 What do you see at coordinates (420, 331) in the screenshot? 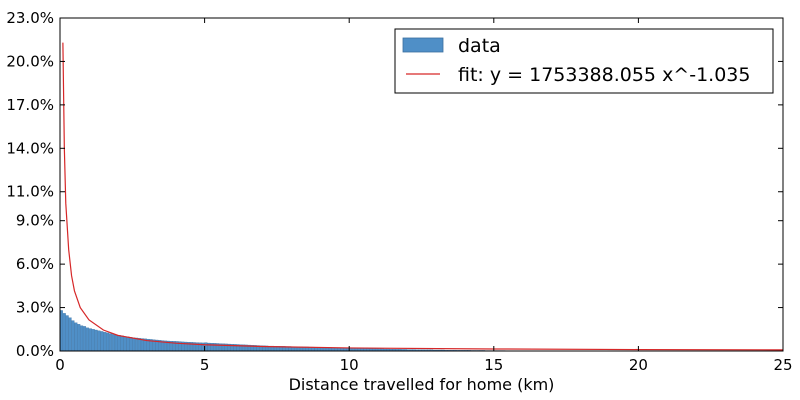
I see `histogram-bars` at bounding box center [420, 331].